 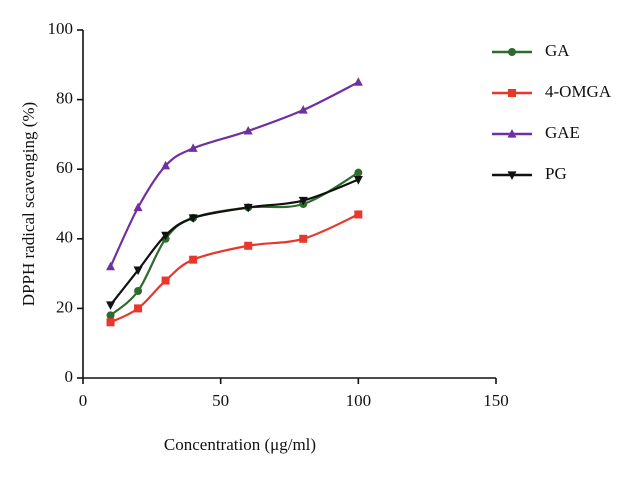 I want to click on y-tick-label: 80, so click(x=64, y=98).